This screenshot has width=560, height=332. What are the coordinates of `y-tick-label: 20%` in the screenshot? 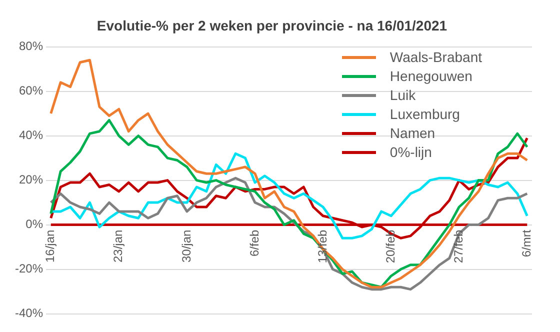 It's located at (31, 179).